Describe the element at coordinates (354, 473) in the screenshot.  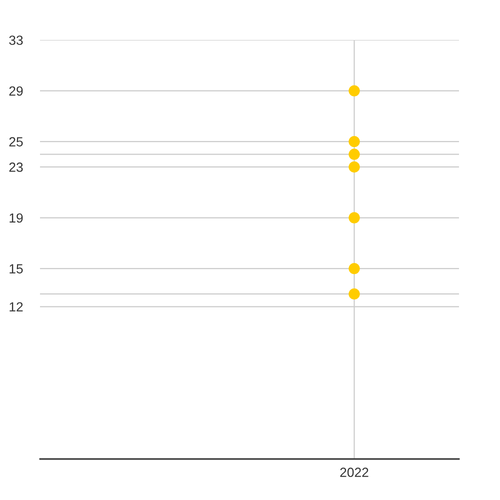
I see `x-tick-label: 2022` at that location.